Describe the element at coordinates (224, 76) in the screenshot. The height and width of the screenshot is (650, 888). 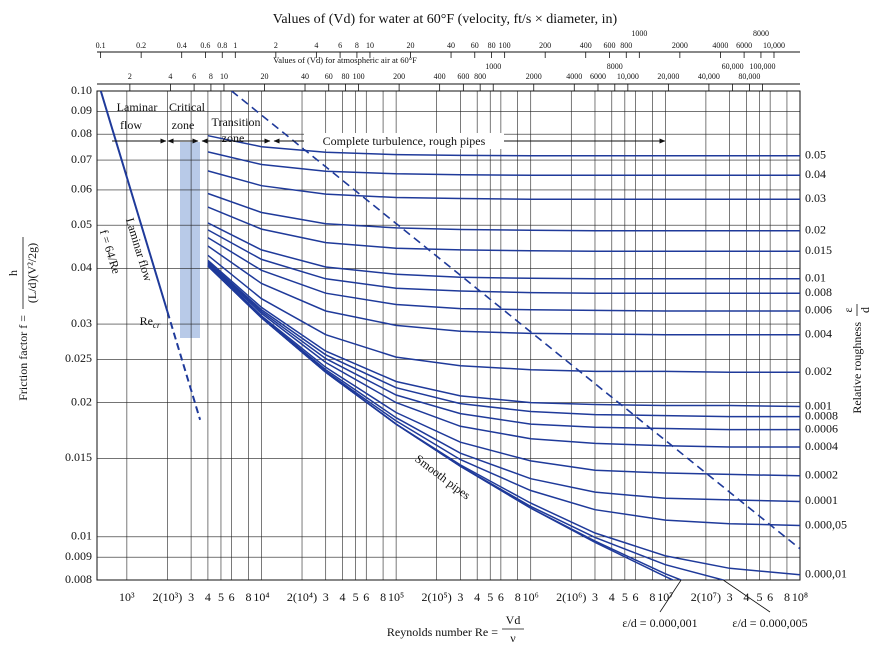
I see `top-tick-label: 10` at that location.